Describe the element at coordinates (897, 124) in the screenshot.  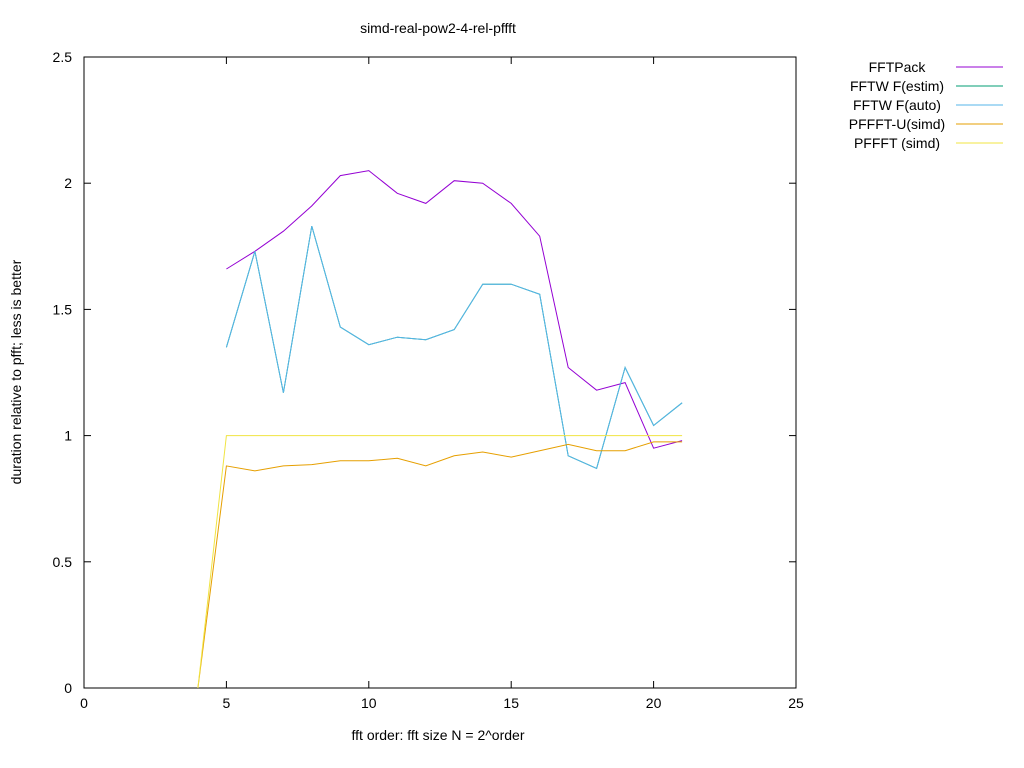
I see `legend-label: PFFFT-U(simd)` at that location.